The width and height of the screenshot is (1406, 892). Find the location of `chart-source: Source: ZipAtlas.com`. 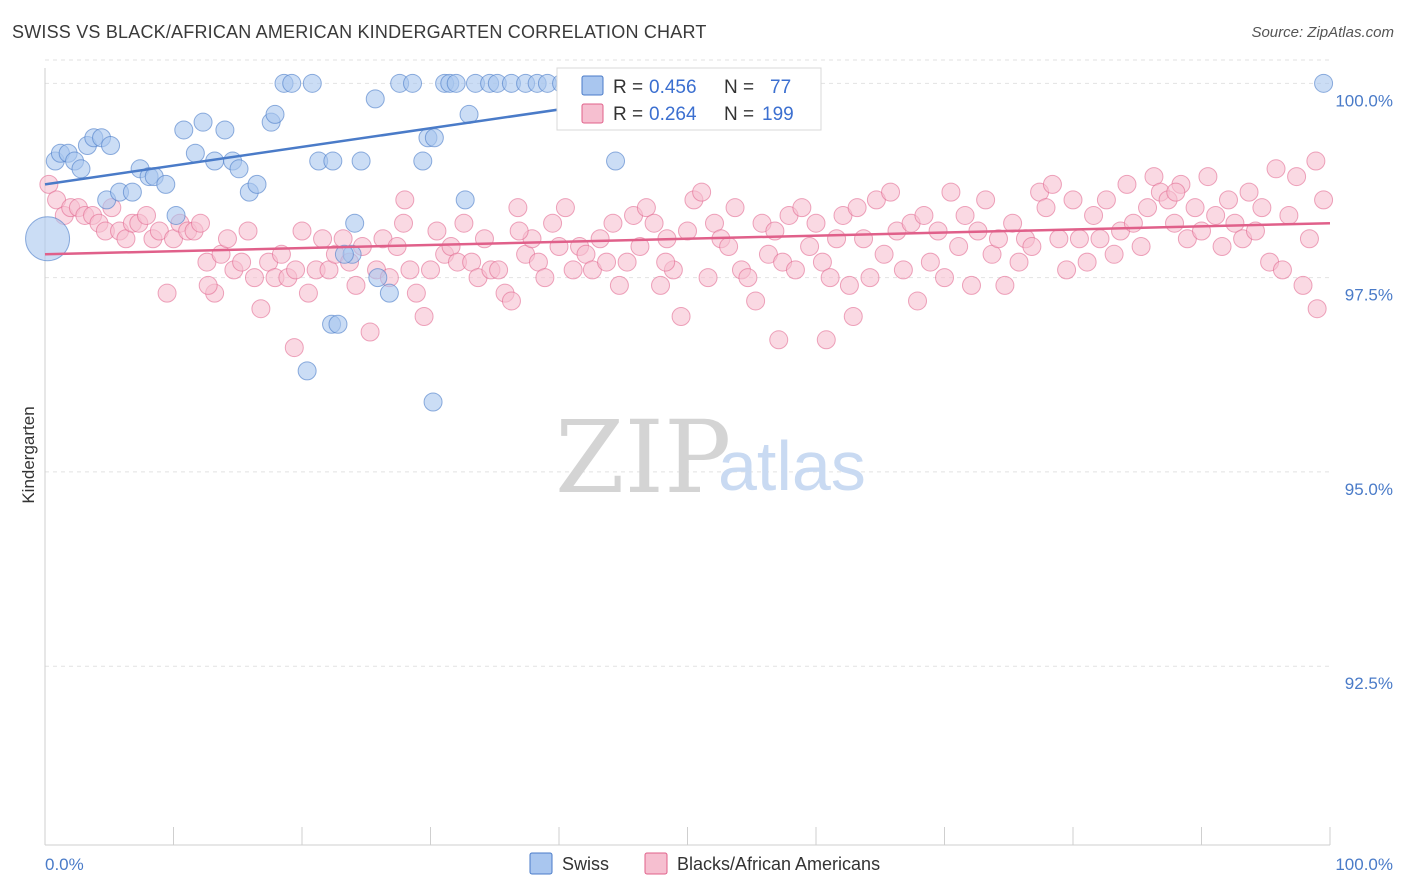

chart-source: Source: ZipAtlas.com is located at coordinates (1322, 32).